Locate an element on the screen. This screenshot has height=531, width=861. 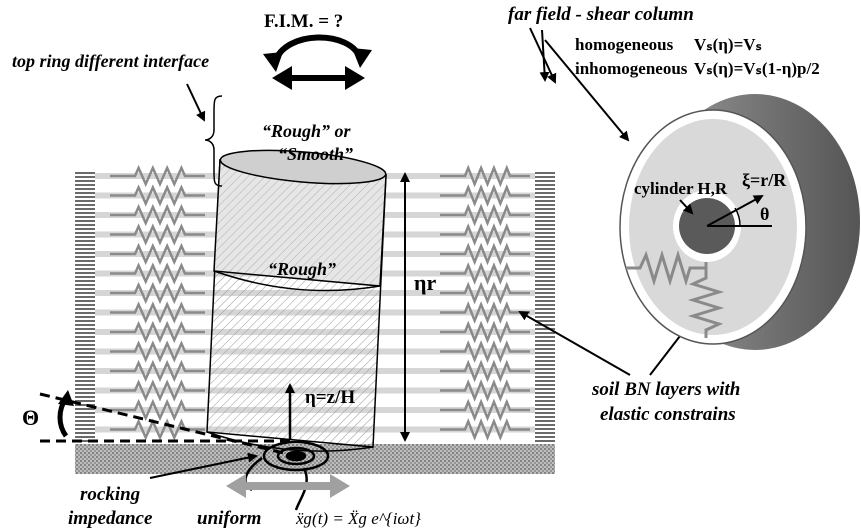
cylinder-pointer is located at coordinates (686, 207).